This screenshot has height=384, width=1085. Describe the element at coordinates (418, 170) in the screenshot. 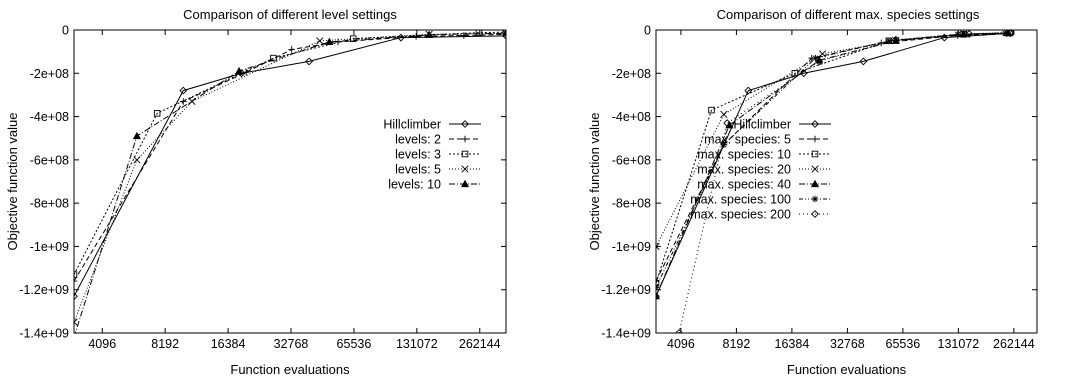

I see `legend-label: levels: 5` at that location.